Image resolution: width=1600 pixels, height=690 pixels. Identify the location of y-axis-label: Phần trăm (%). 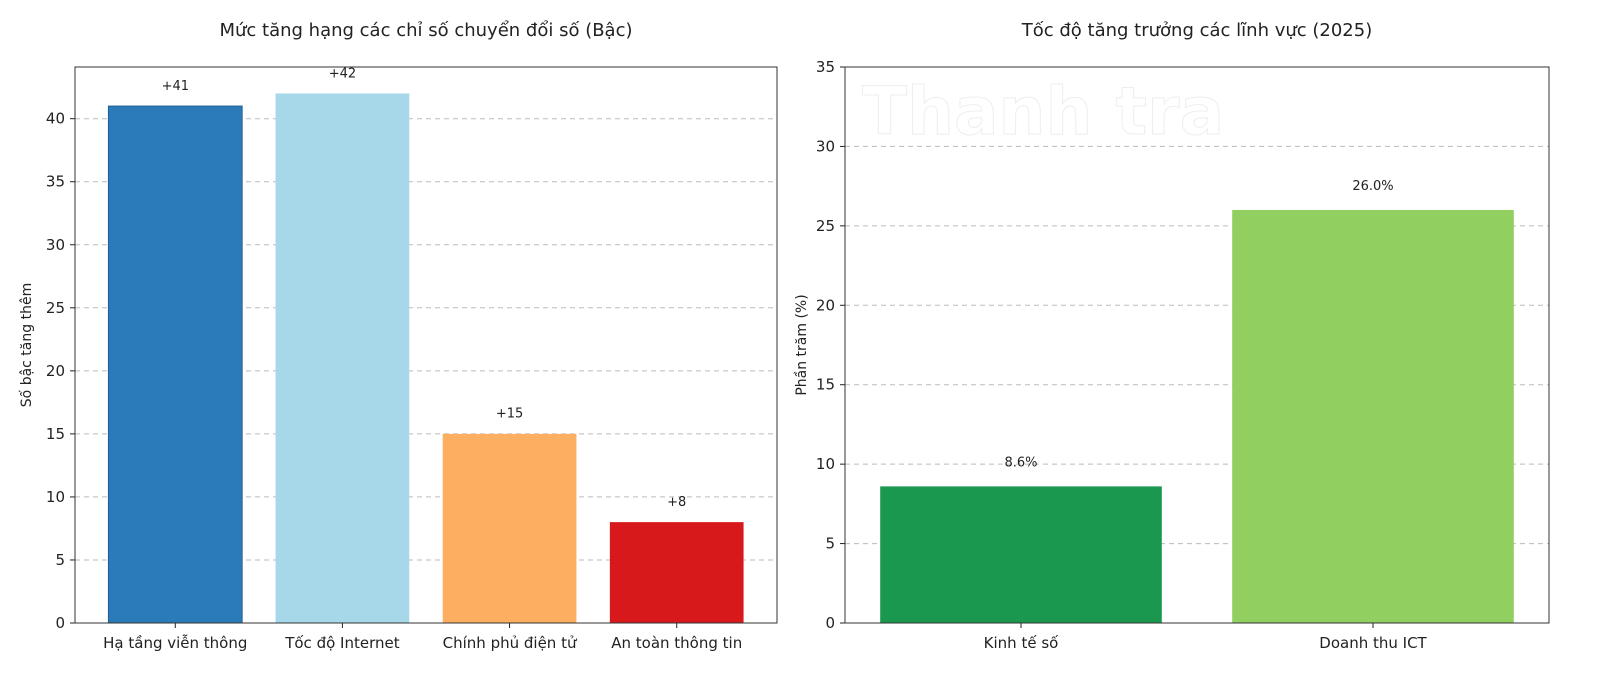
(802, 344).